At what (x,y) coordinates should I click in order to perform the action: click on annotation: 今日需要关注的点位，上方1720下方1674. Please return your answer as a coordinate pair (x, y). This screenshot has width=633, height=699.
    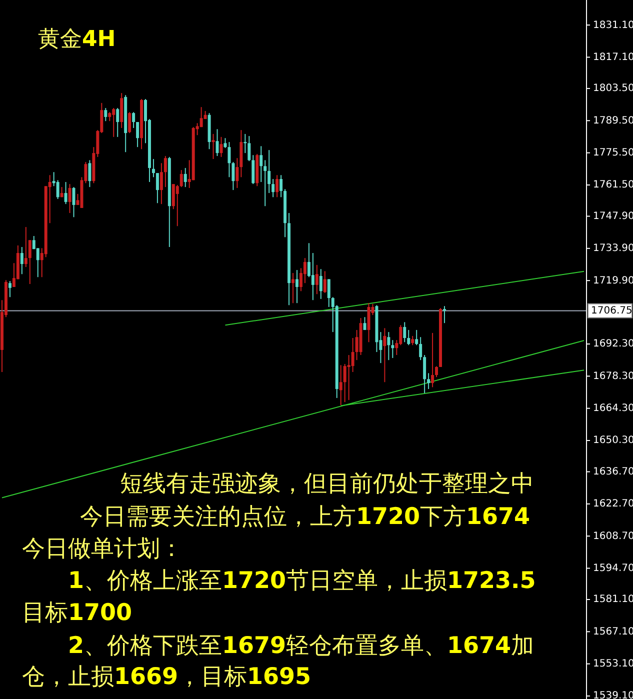
    Looking at the image, I should click on (305, 517).